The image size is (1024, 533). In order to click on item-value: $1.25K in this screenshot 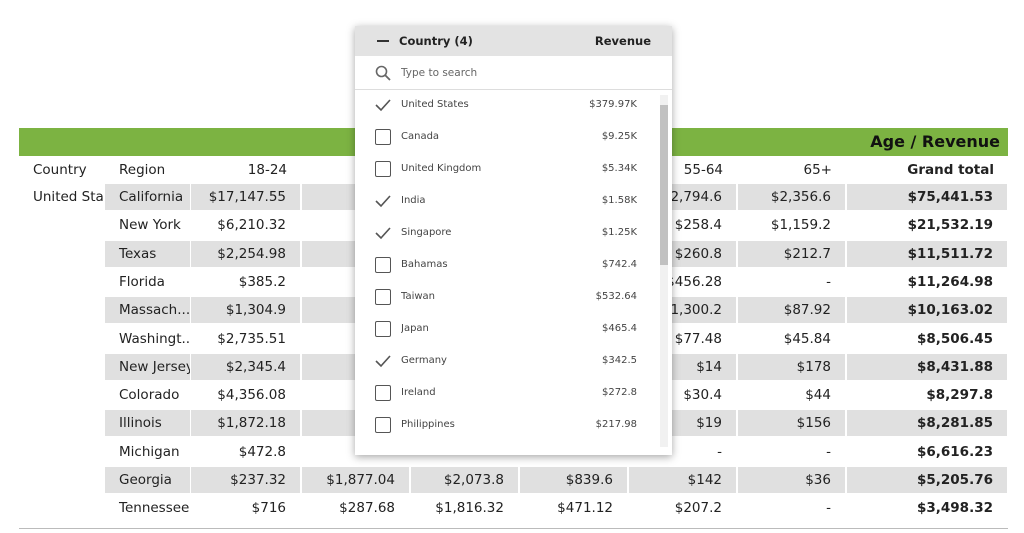, I will do `click(619, 232)`.